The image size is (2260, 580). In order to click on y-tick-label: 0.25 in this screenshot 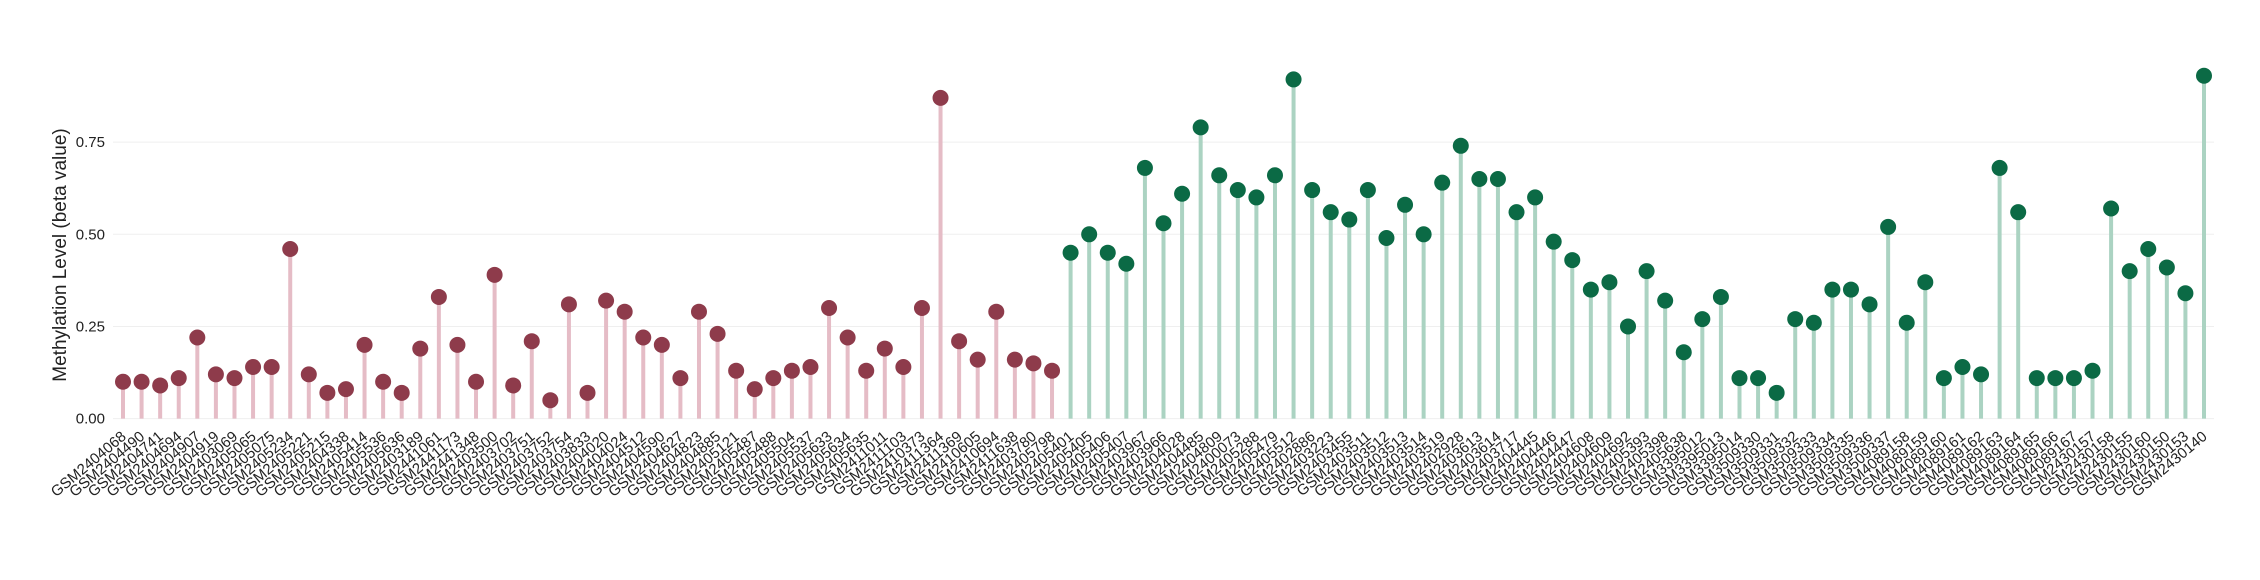, I will do `click(90, 326)`.